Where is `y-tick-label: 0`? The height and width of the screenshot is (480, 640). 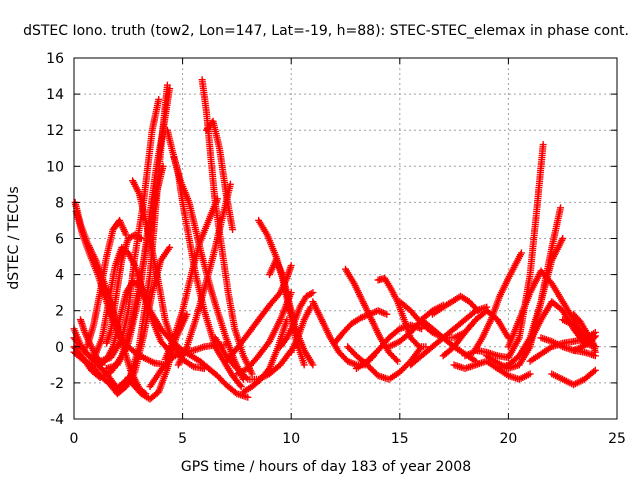 y-tick-label: 0 is located at coordinates (59, 348).